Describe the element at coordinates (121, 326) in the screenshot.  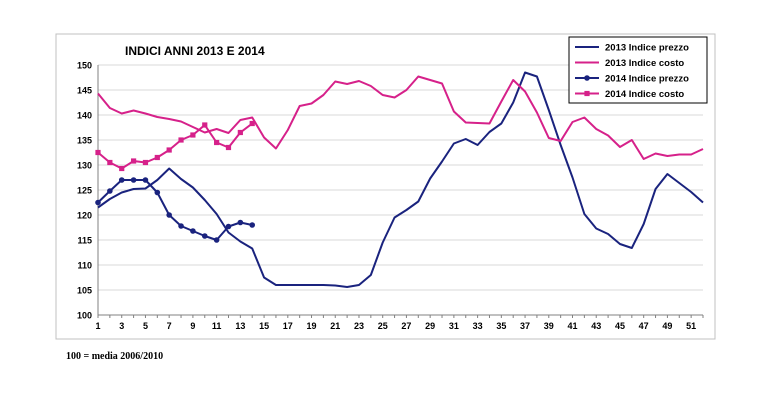
I see `x-tick-label: 3` at that location.